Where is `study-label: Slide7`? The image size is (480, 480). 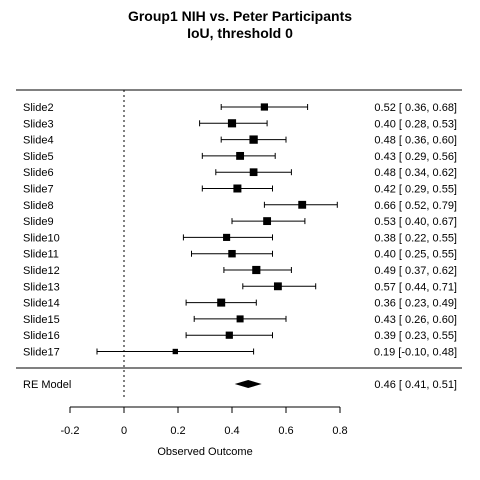 study-label: Slide7 is located at coordinates (38, 190).